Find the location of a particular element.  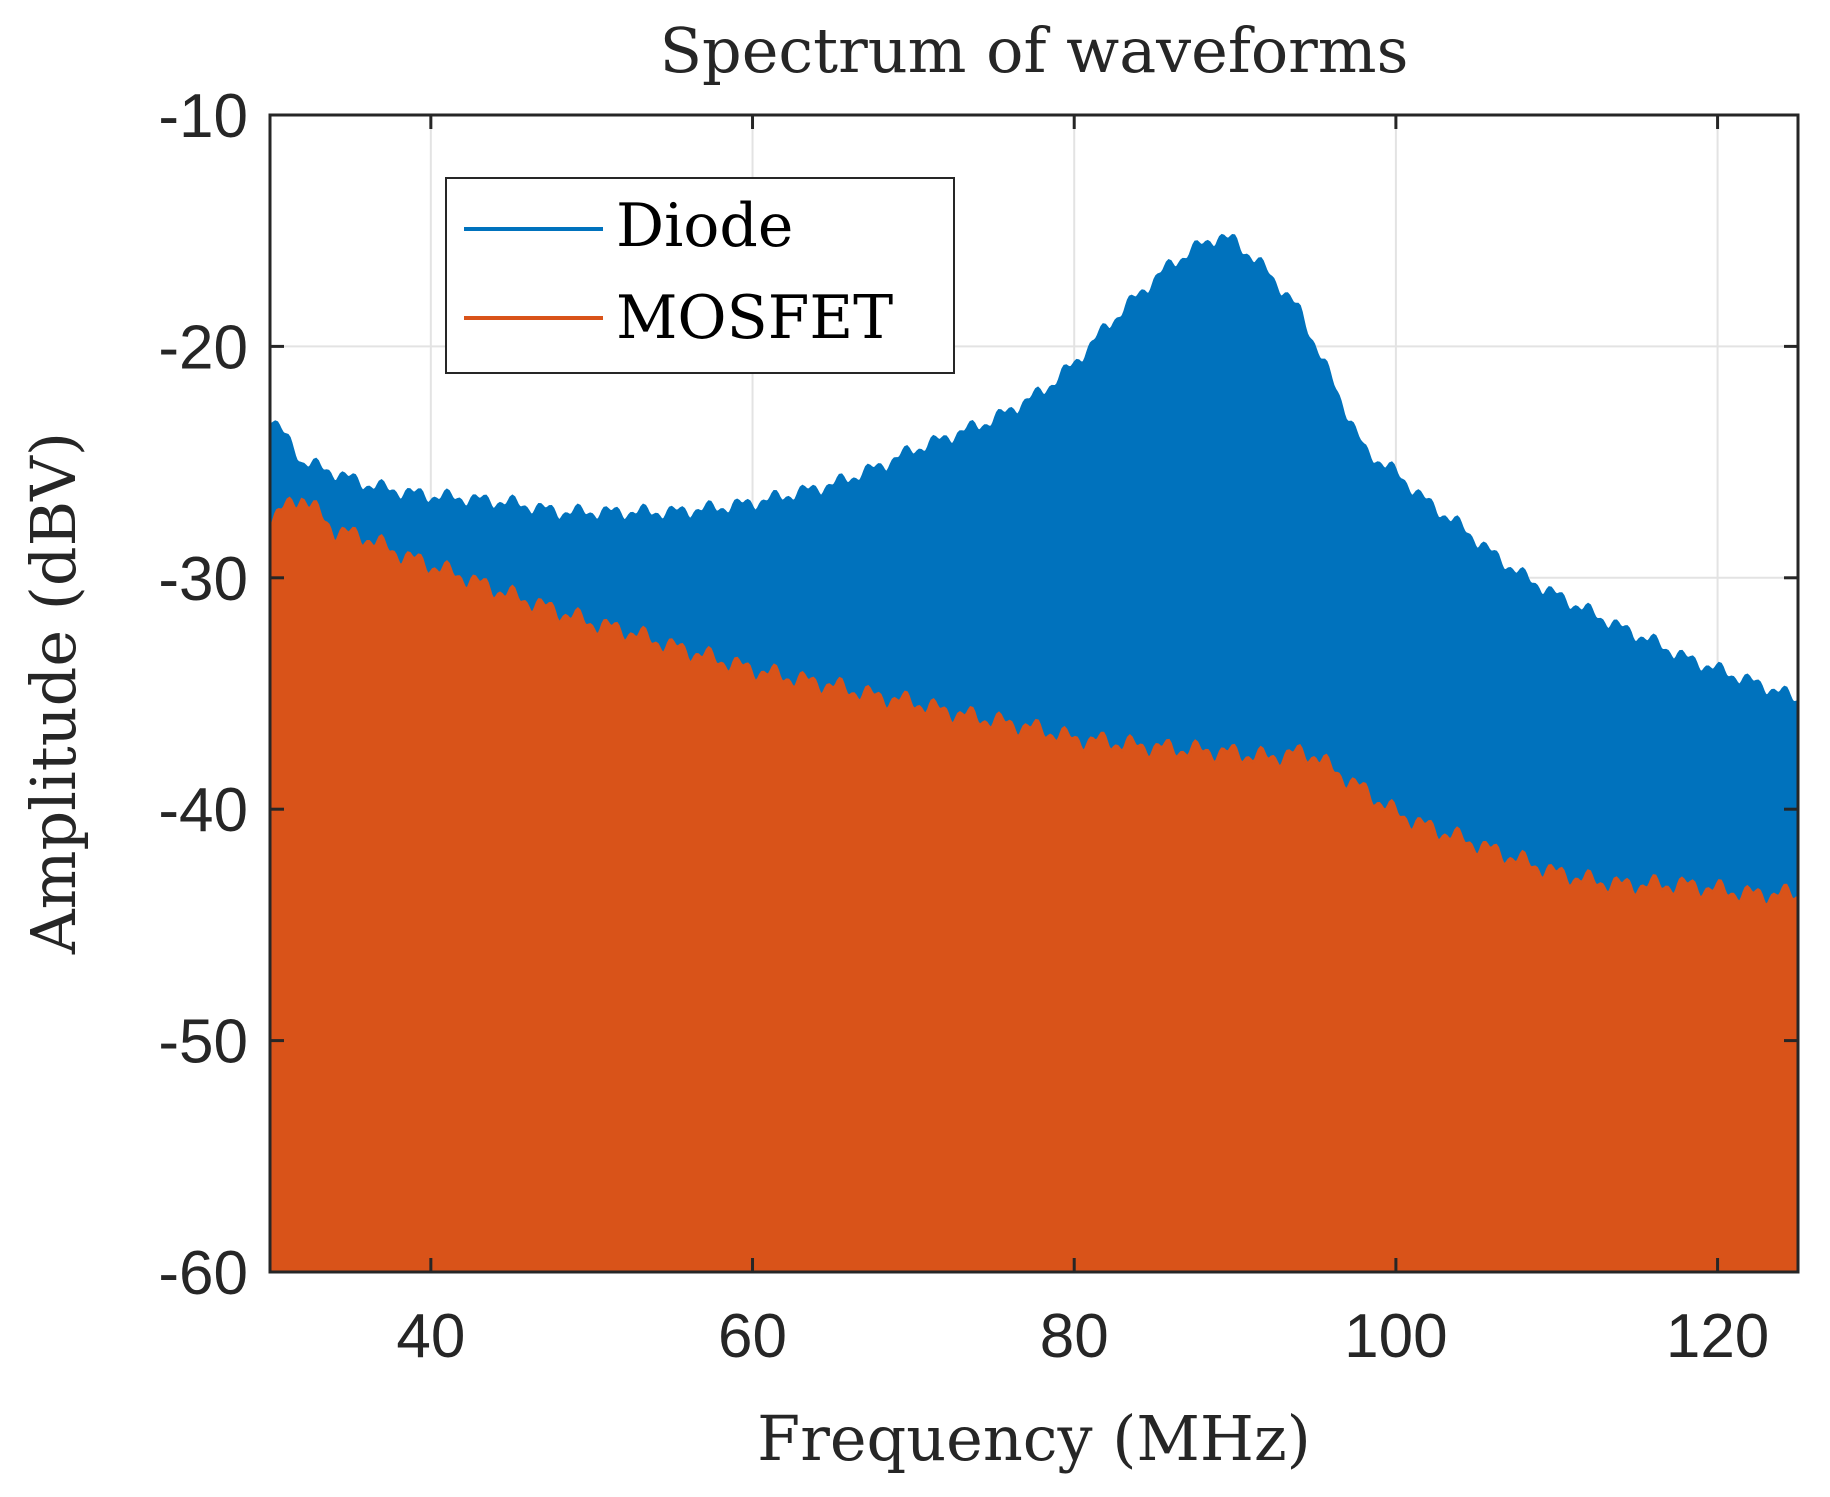

y-tick-label: -60 is located at coordinates (203, 1273).